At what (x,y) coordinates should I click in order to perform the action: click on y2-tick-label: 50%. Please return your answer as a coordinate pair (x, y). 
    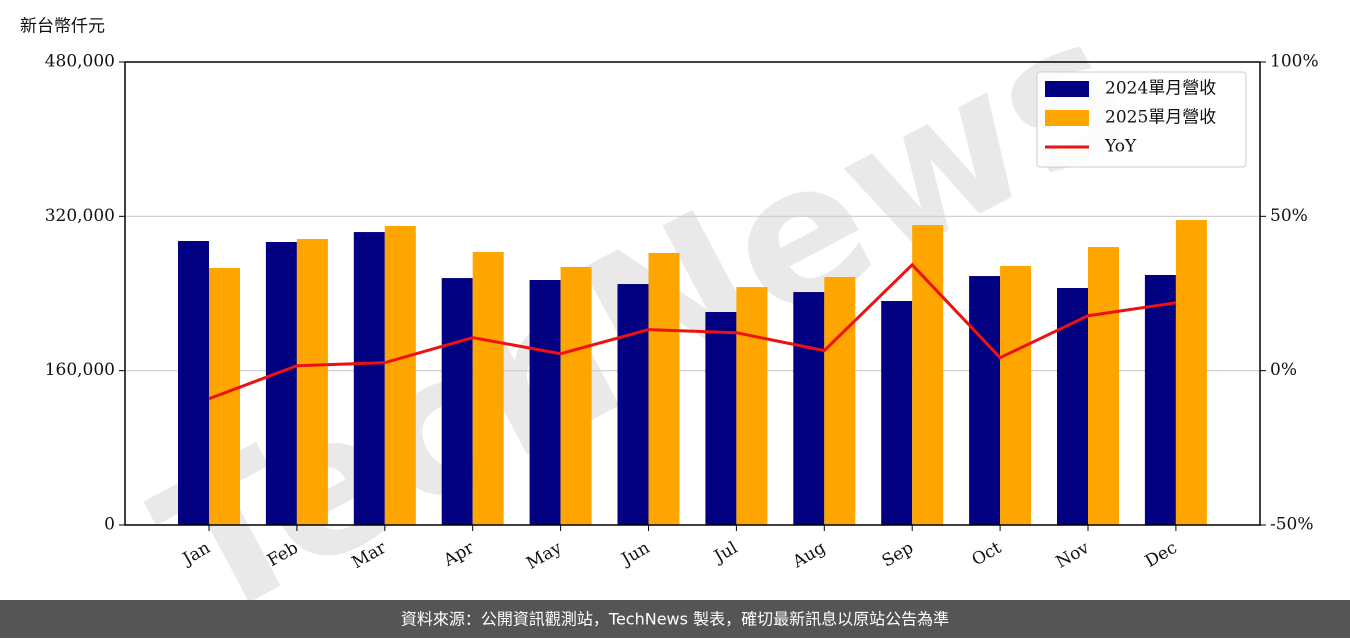
    Looking at the image, I should click on (1289, 216).